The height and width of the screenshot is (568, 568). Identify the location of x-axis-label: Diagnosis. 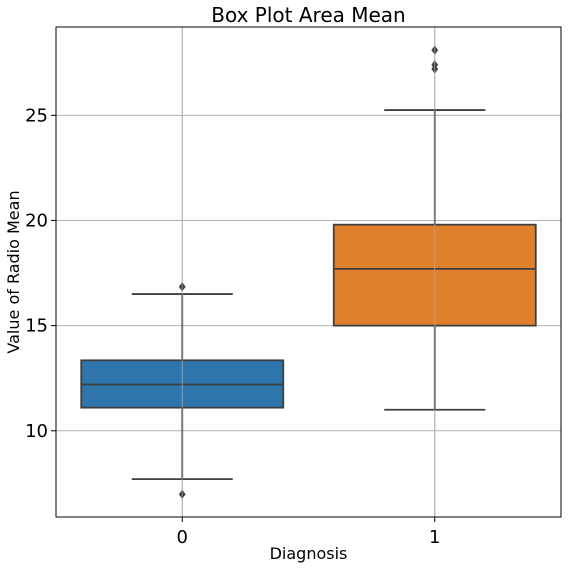
(309, 553).